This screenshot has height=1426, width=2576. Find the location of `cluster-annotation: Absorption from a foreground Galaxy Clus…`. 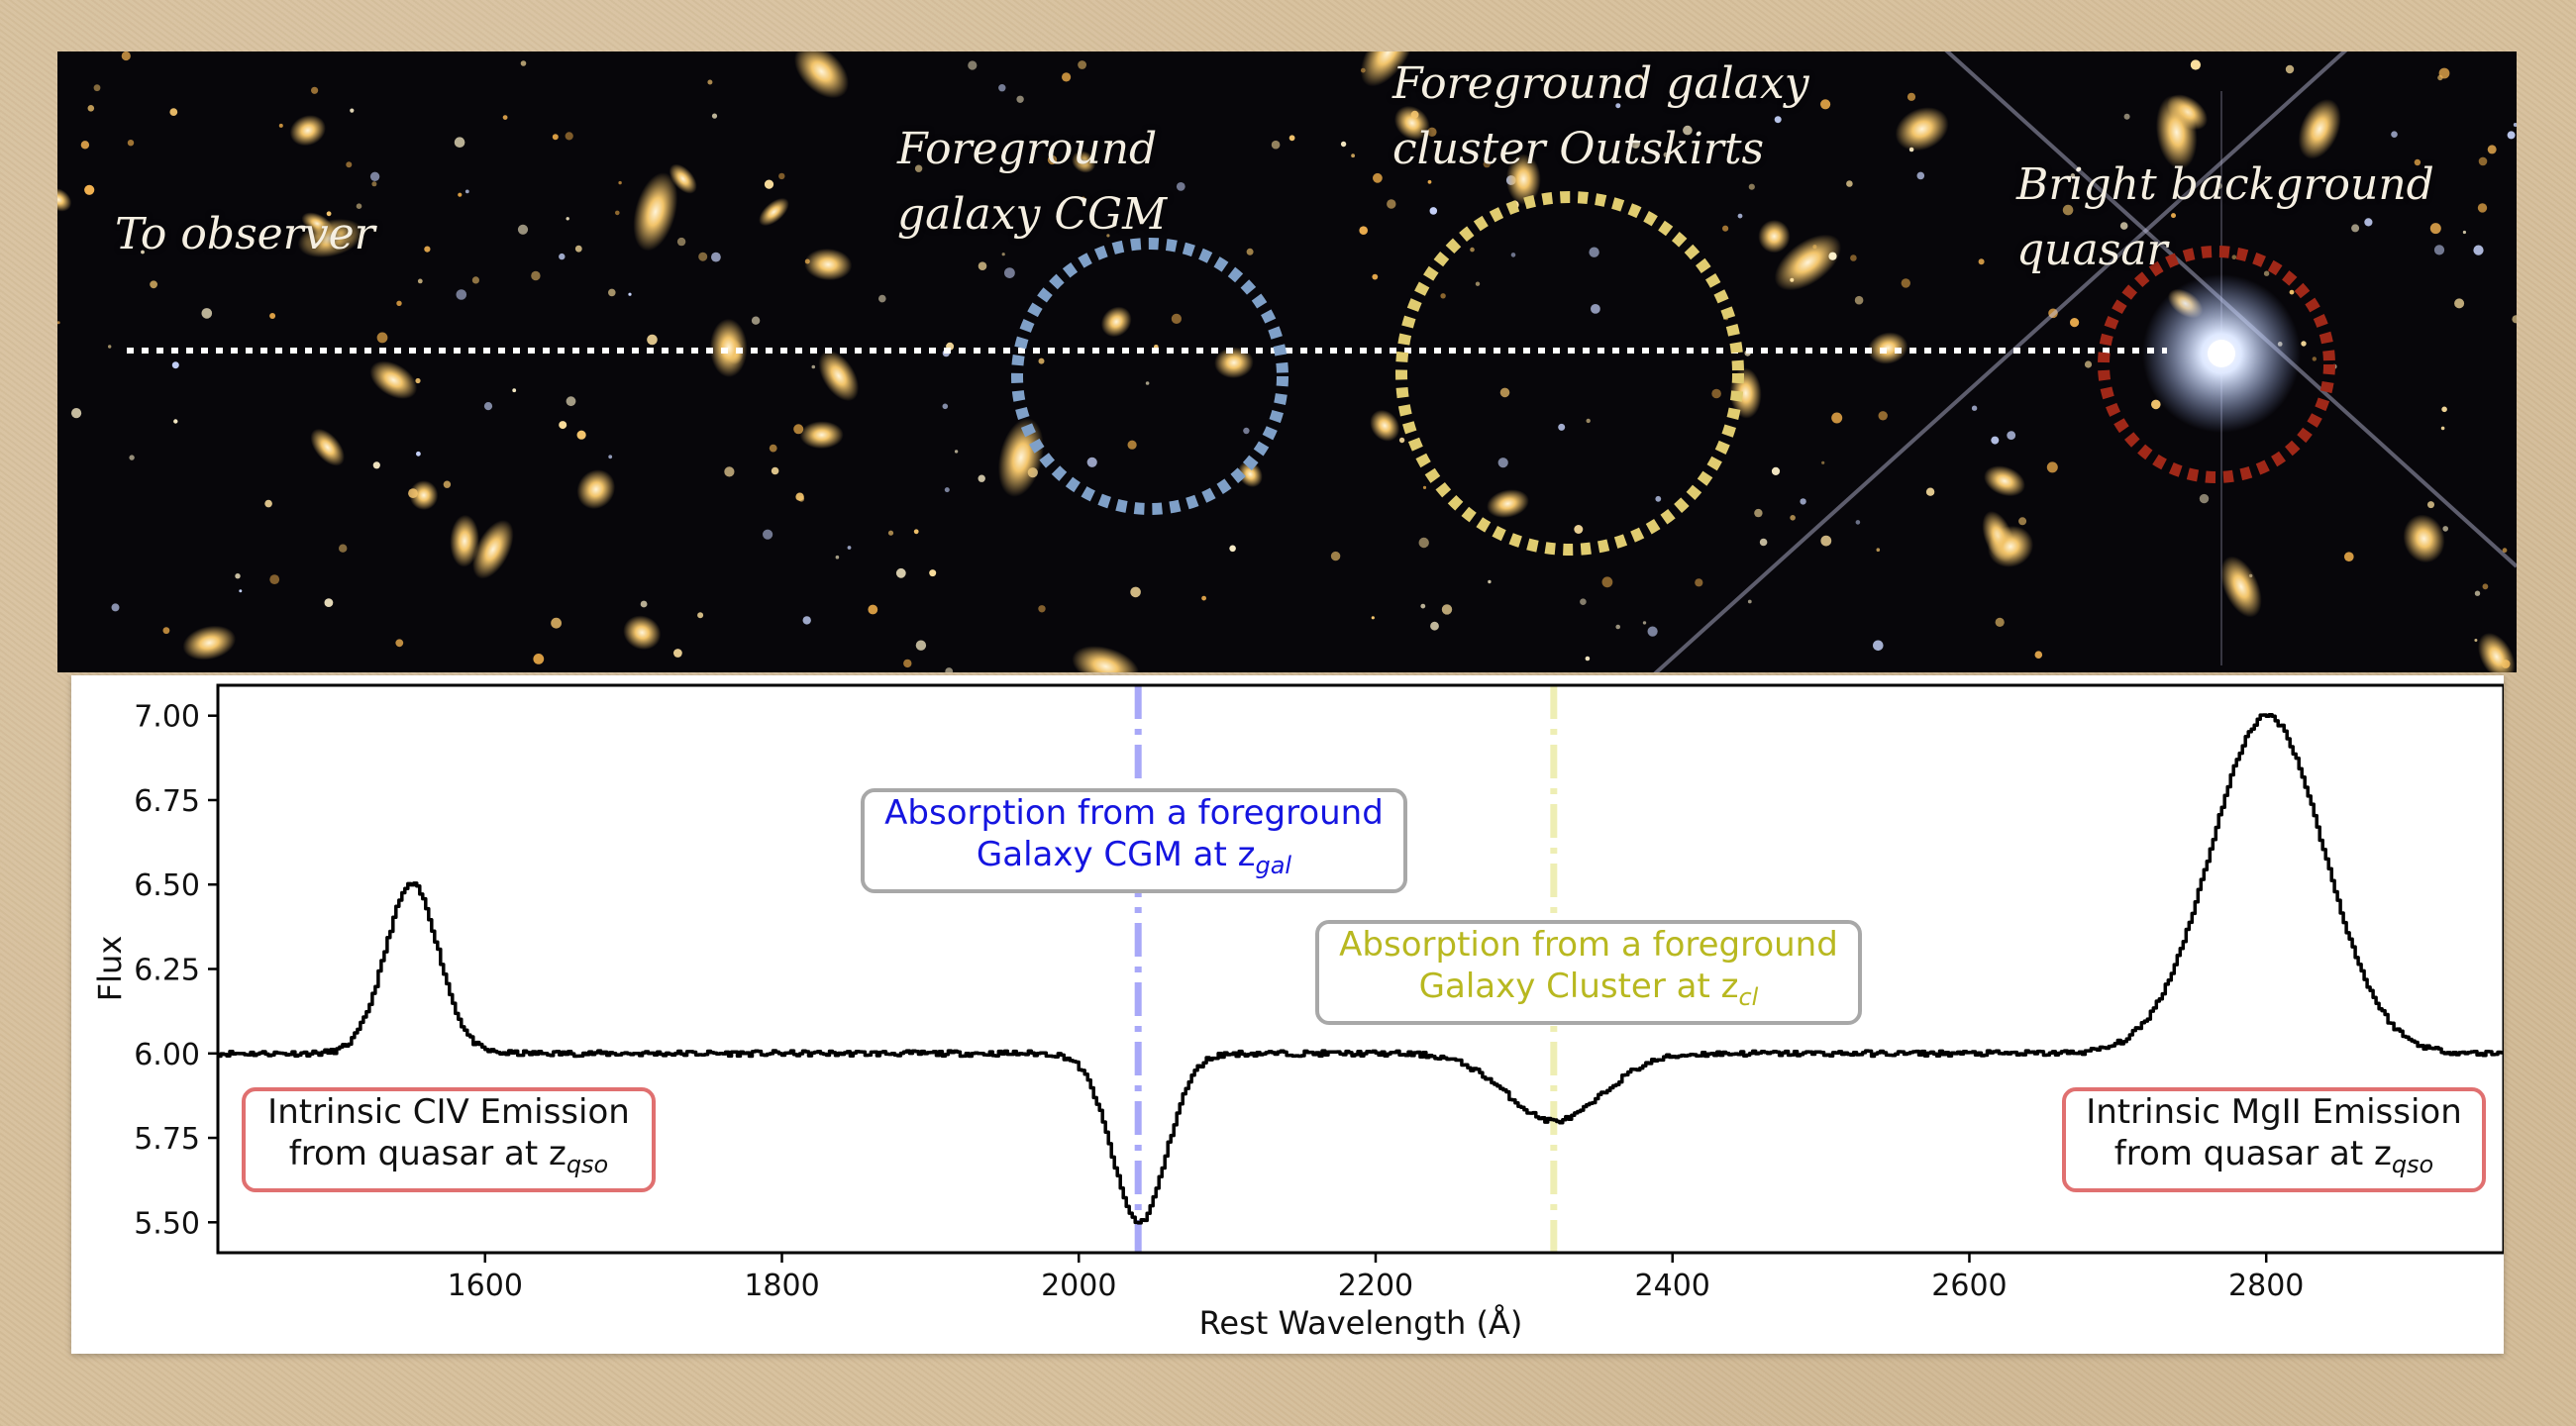

cluster-annotation: Absorption from a foreground Galaxy Clus… is located at coordinates (1588, 972).